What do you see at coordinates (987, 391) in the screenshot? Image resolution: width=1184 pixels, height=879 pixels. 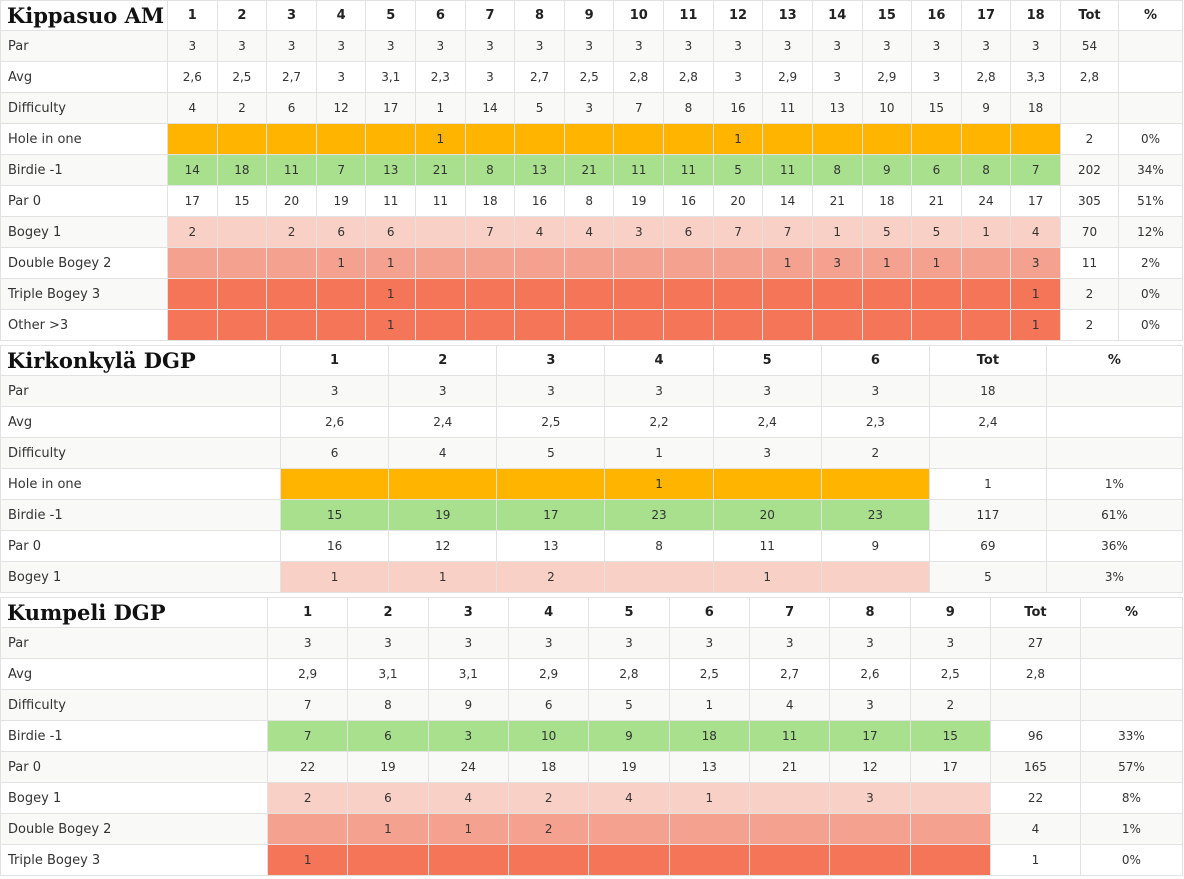 I see `total-cell: 18` at bounding box center [987, 391].